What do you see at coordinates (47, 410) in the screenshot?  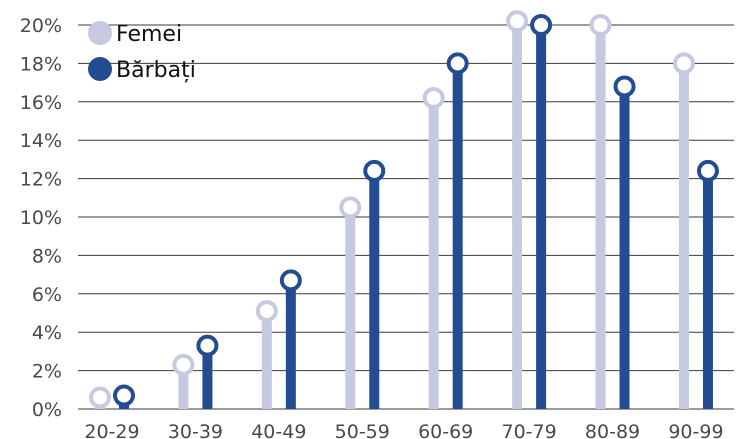 I see `y-tick-label: 0%` at bounding box center [47, 410].